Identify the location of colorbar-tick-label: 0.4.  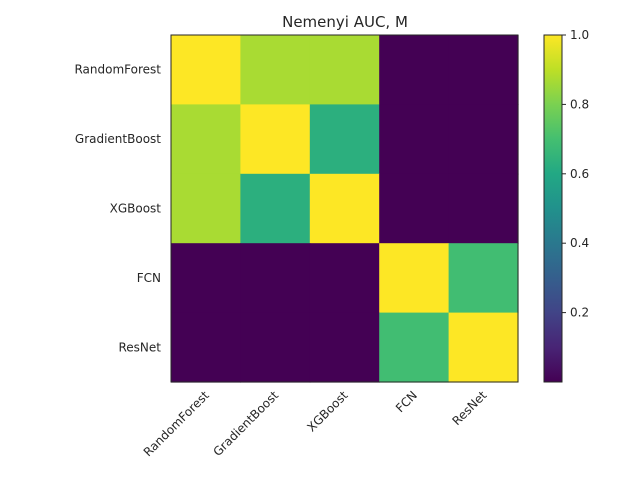
(579, 243).